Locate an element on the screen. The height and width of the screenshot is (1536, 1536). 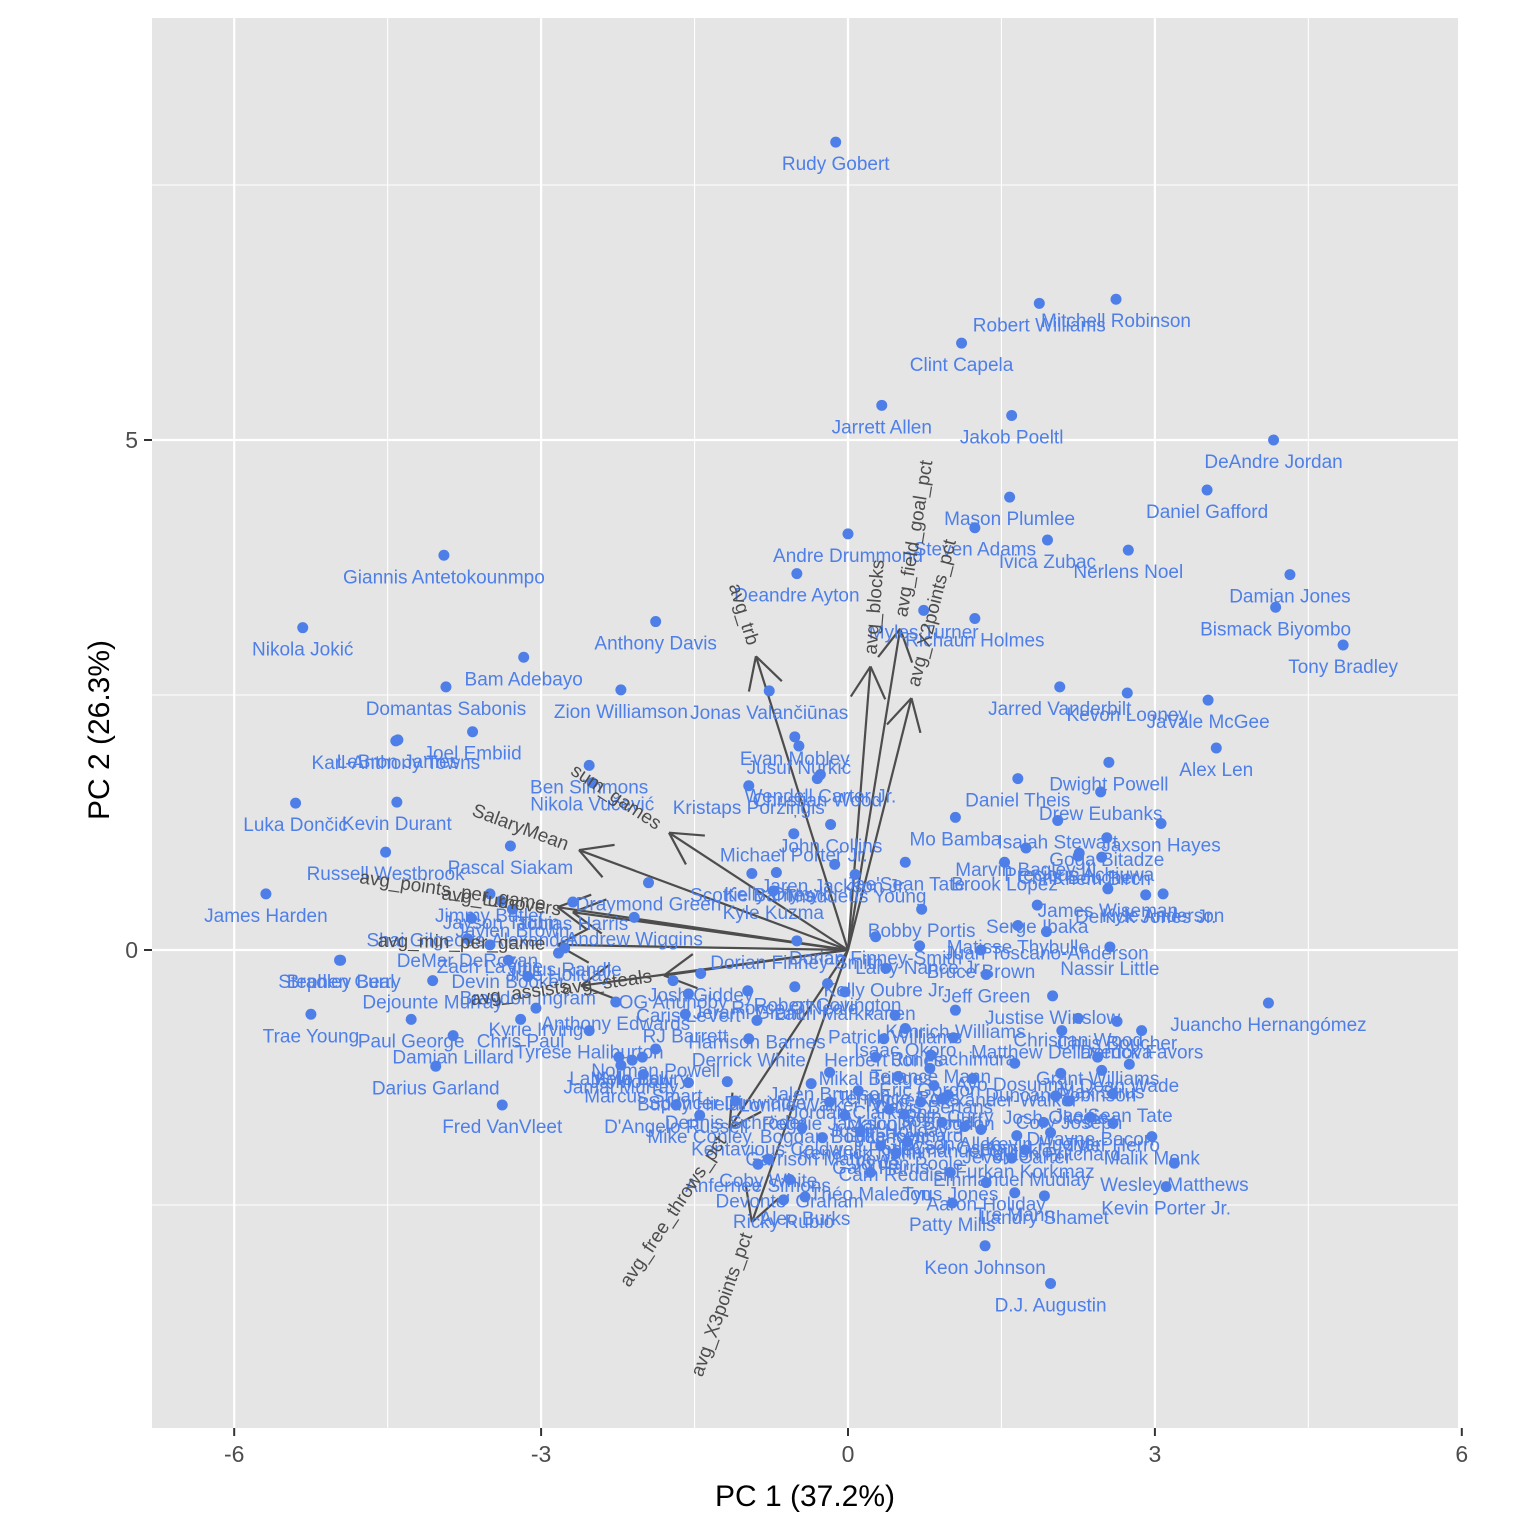
point-label: Emmanuel Mudiay is located at coordinates (1012, 1180).